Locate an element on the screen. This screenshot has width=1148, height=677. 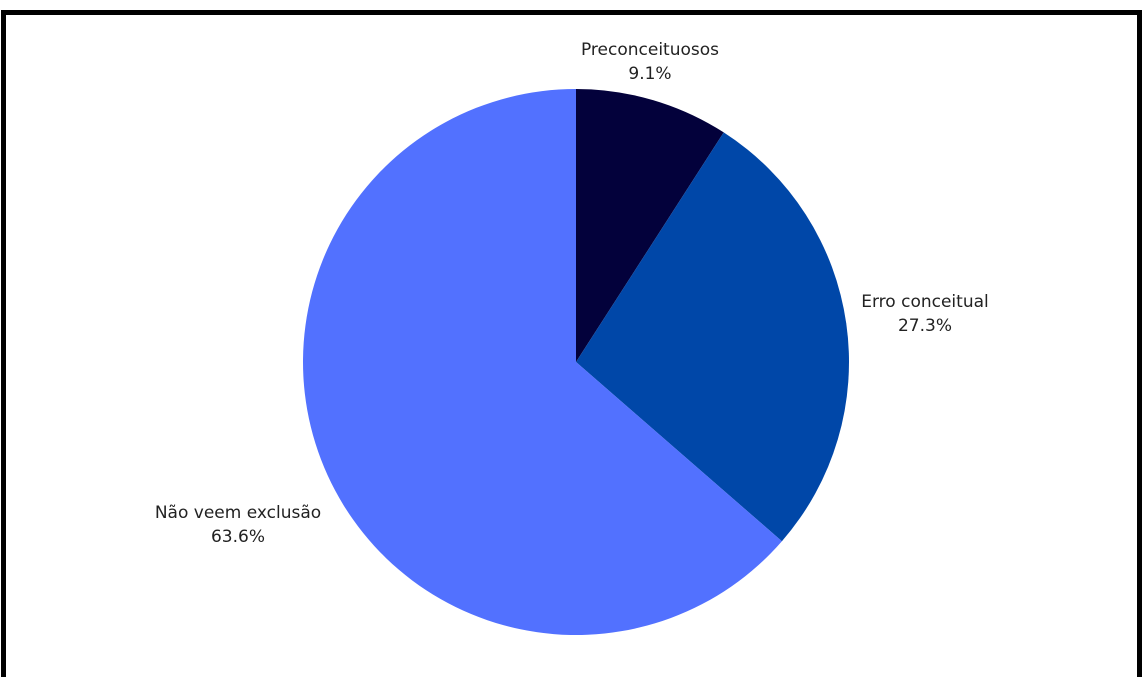
slice-label-2: Erro conceitual is located at coordinates (924, 302).